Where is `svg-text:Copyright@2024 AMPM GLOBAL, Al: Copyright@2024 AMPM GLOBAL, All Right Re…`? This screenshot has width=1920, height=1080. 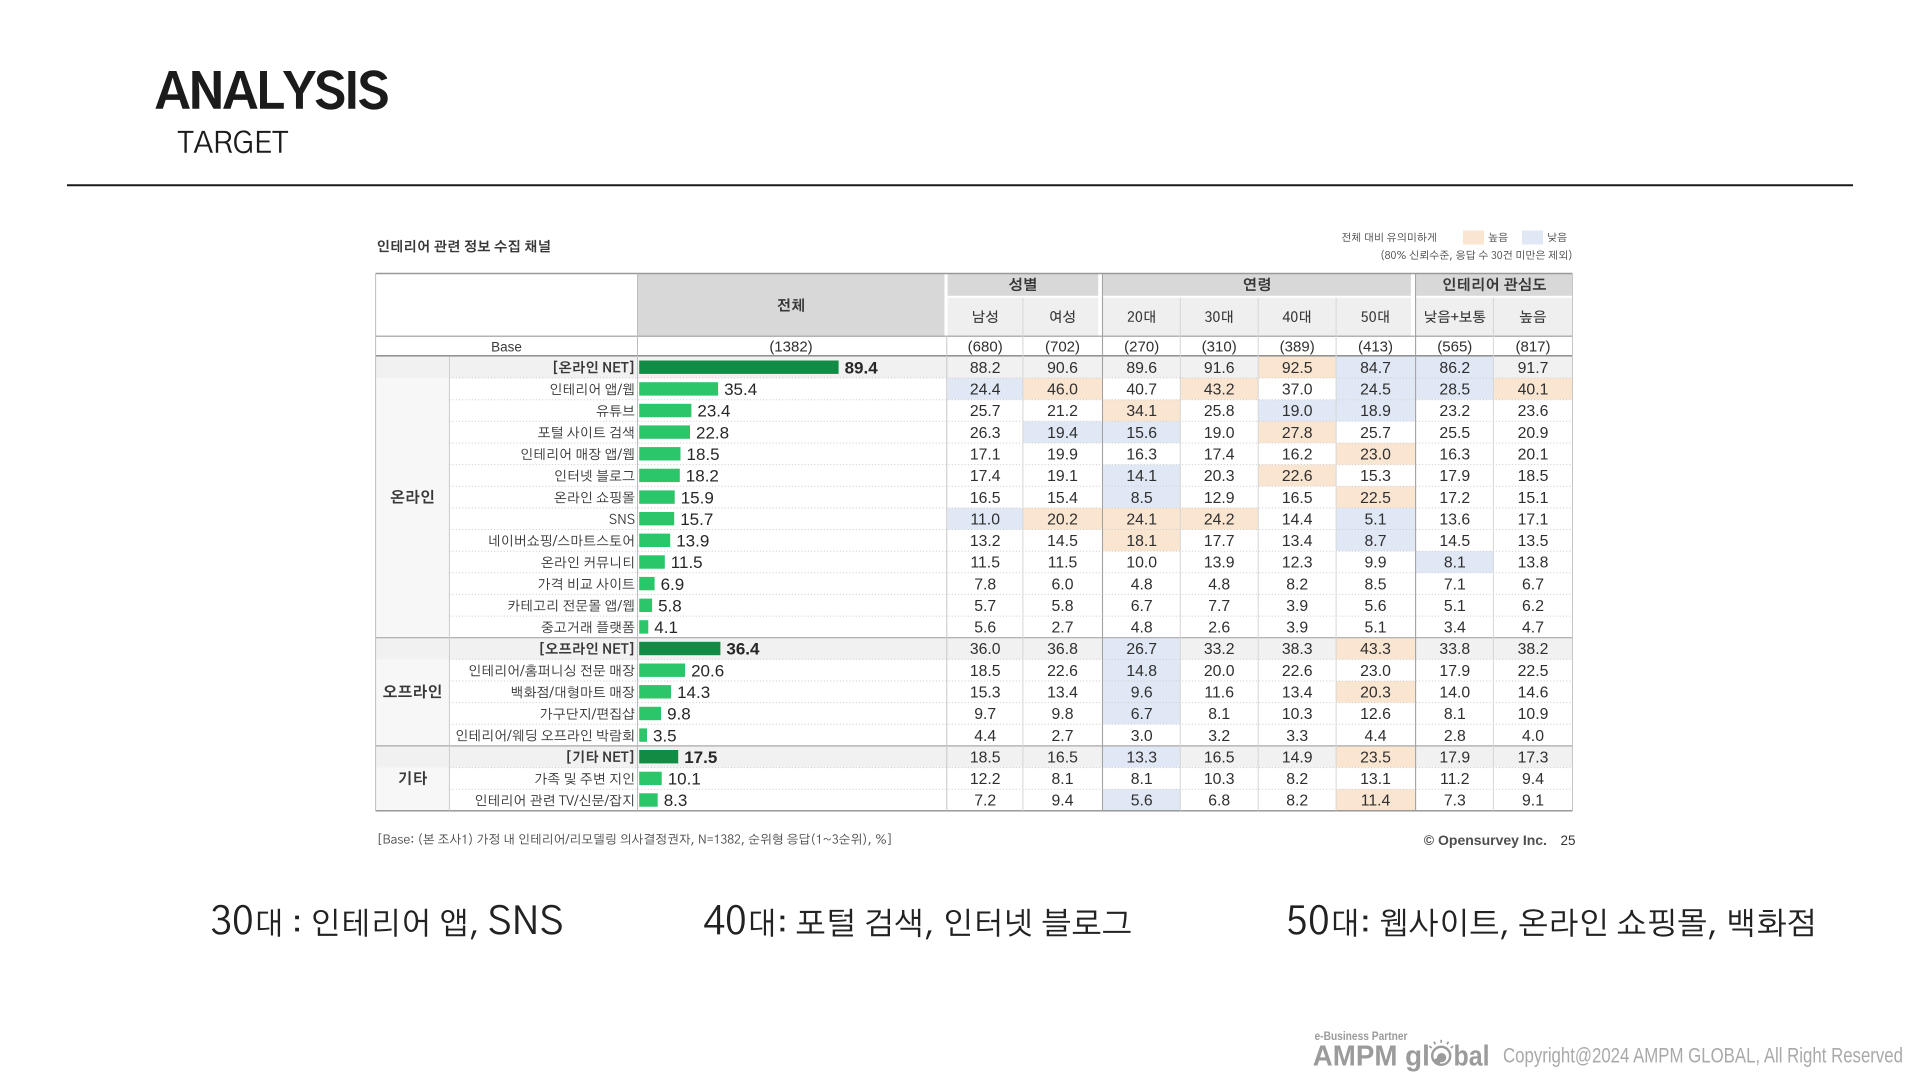
svg-text:Copyright@2024 AMPM GLOBAL, Al: Copyright@2024 AMPM GLOBAL, All Right Re… is located at coordinates (1703, 1056).